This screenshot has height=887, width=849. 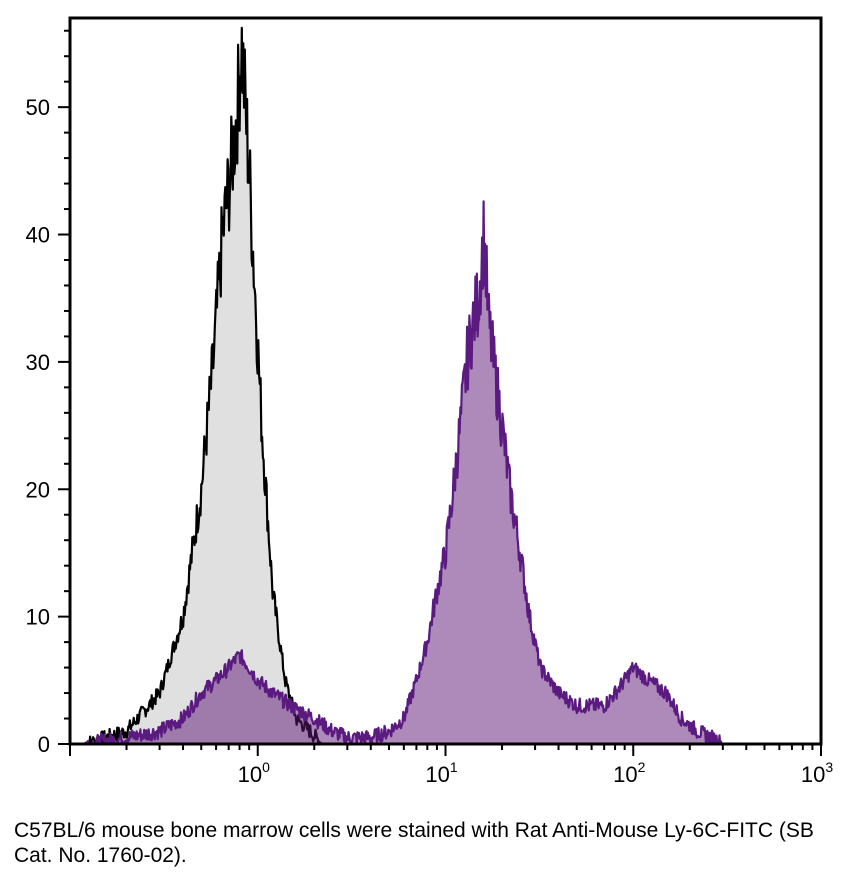 I want to click on x-tick-label: 10⁰, so click(x=254, y=773).